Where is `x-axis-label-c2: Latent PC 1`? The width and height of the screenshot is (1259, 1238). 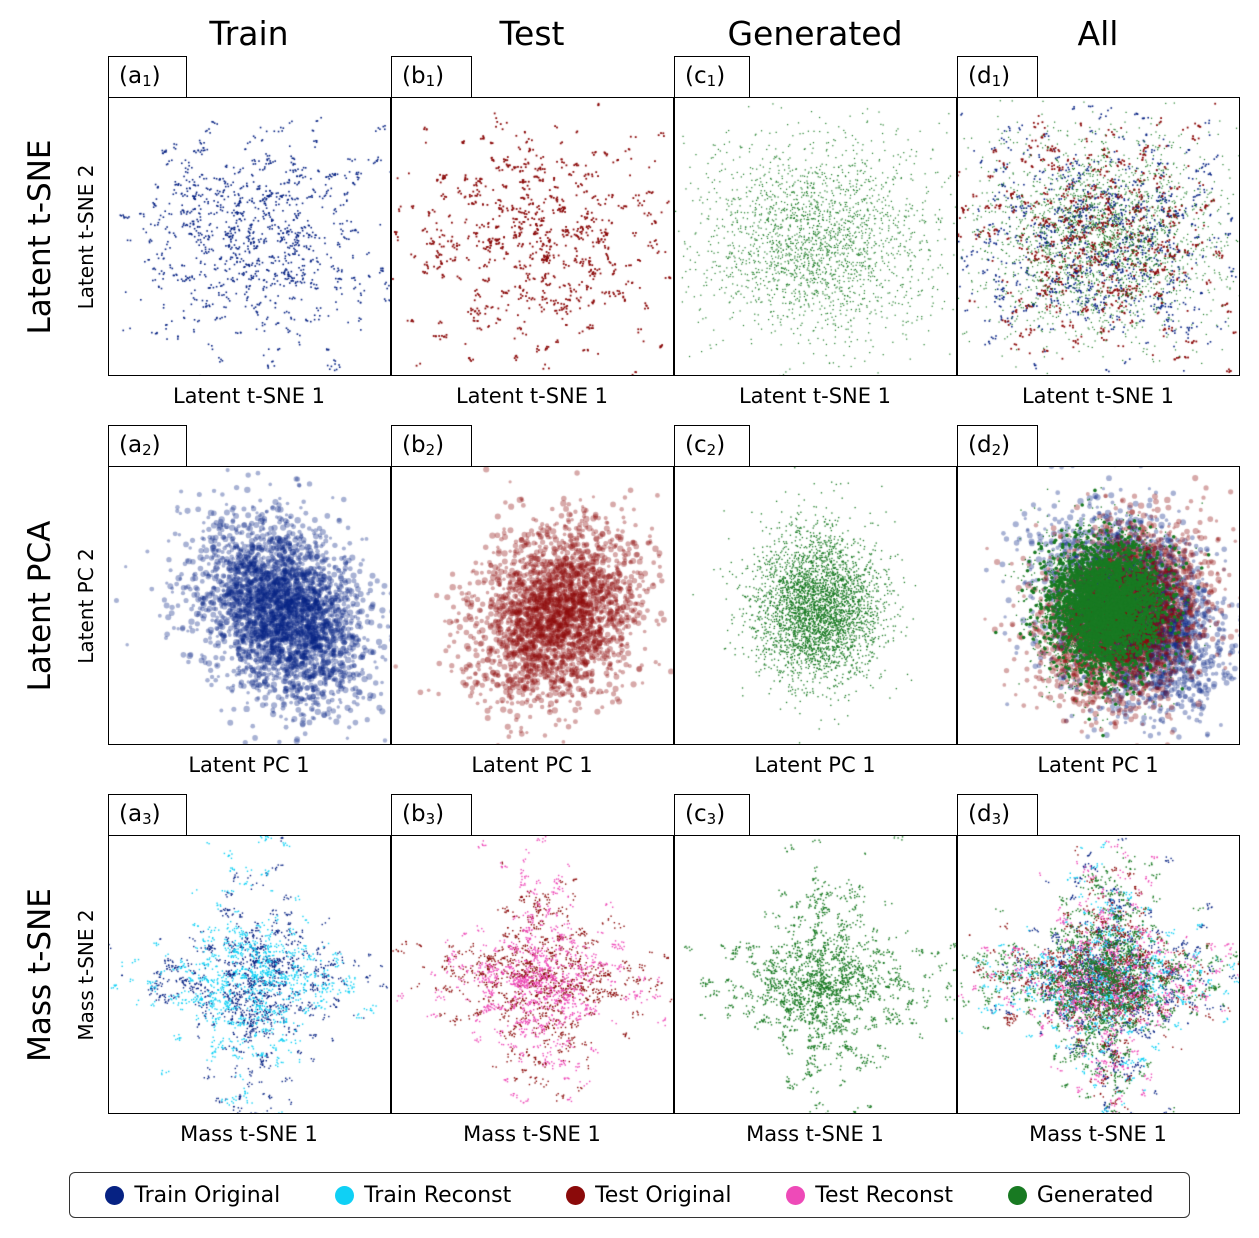
x-axis-label-c2: Latent PC 1 is located at coordinates (815, 765).